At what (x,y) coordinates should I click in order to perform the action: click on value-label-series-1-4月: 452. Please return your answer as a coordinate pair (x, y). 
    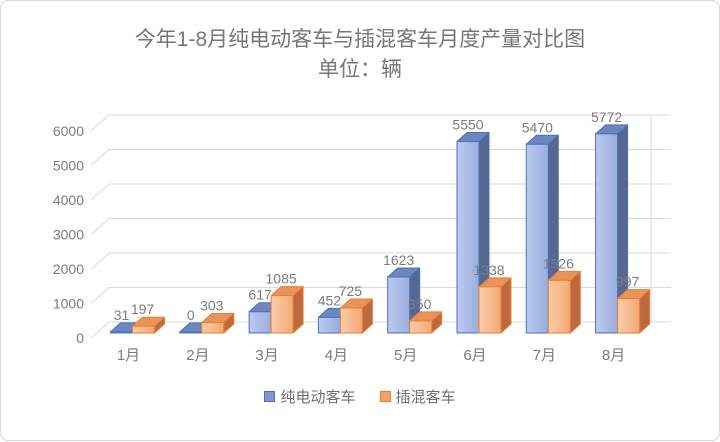
    Looking at the image, I should click on (330, 300).